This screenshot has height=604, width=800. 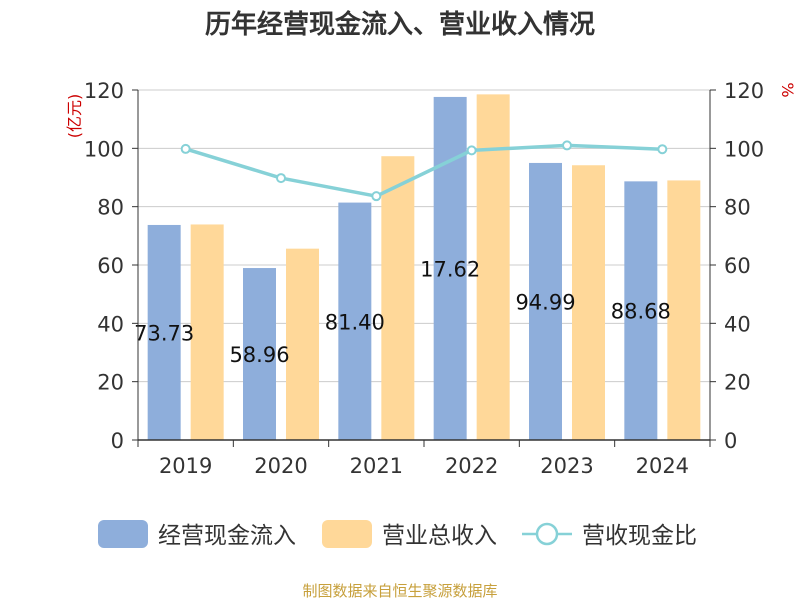 I want to click on right-tick-label: 100, so click(x=744, y=149).